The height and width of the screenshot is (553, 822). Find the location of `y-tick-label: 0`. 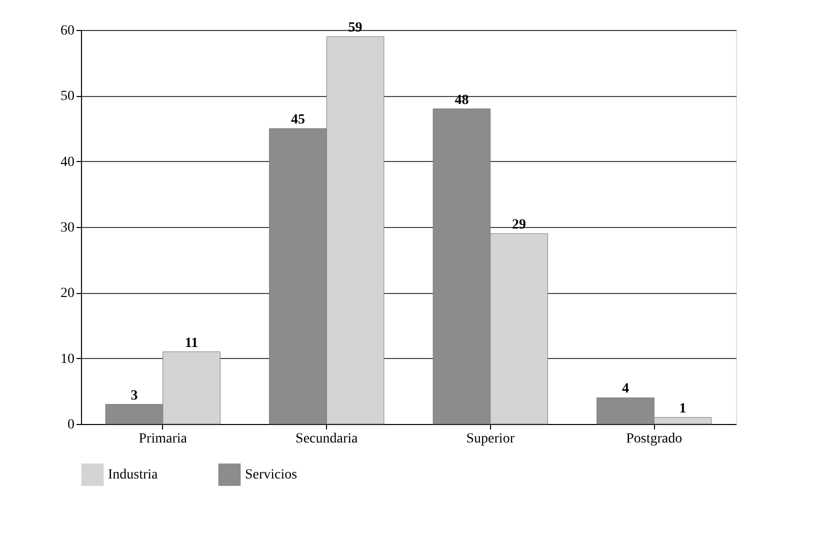

y-tick-label: 0 is located at coordinates (71, 425).